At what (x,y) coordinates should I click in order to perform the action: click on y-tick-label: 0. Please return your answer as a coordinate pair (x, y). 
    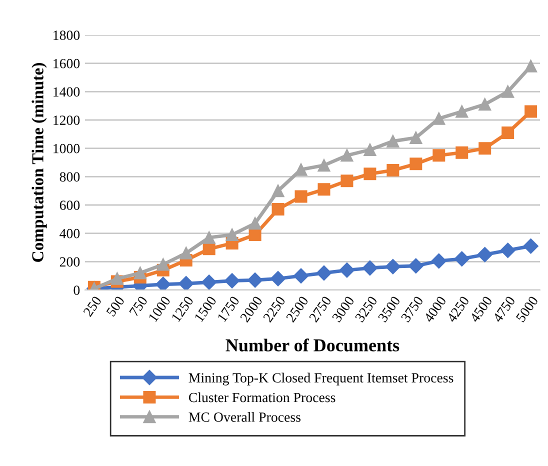
    Looking at the image, I should click on (77, 290).